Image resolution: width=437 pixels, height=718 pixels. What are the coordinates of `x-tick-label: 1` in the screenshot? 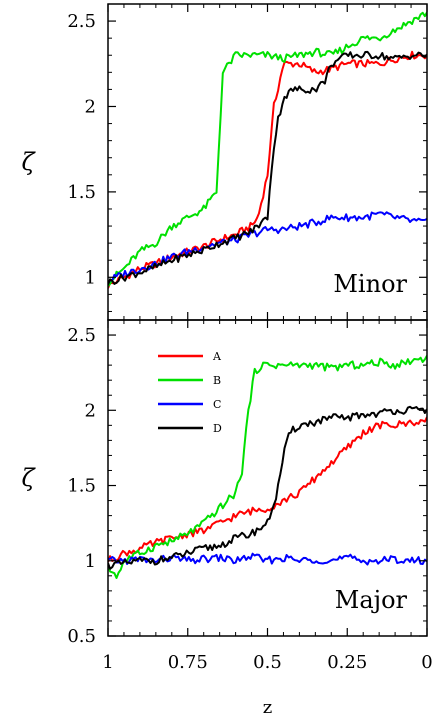 It's located at (107, 662).